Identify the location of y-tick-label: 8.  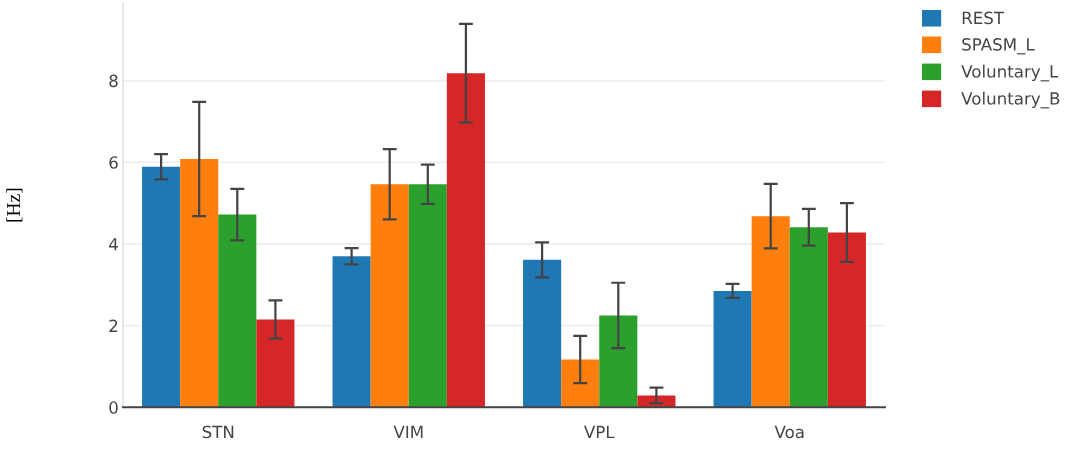
(113, 81).